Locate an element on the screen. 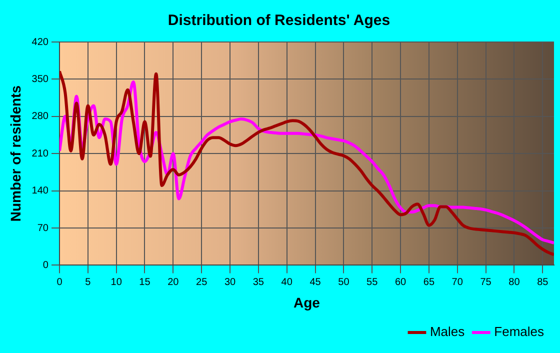  x-tick-label: 20 is located at coordinates (174, 282).